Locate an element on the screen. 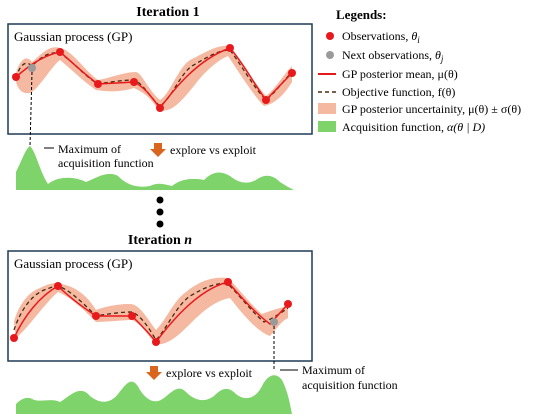 Image resolution: width=550 pixels, height=418 pixels. legend-uncertainty-swatch is located at coordinates (327, 108).